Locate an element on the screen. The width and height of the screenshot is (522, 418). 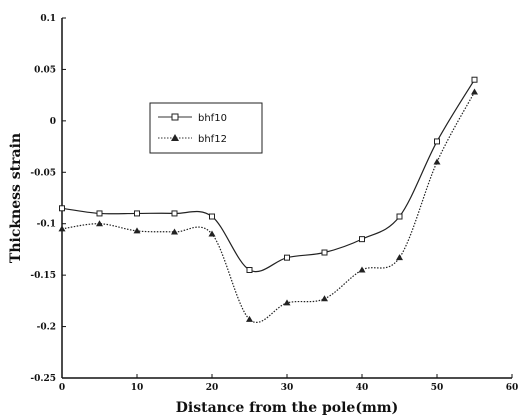
y-tick-label: 0 is located at coordinates (53, 122).